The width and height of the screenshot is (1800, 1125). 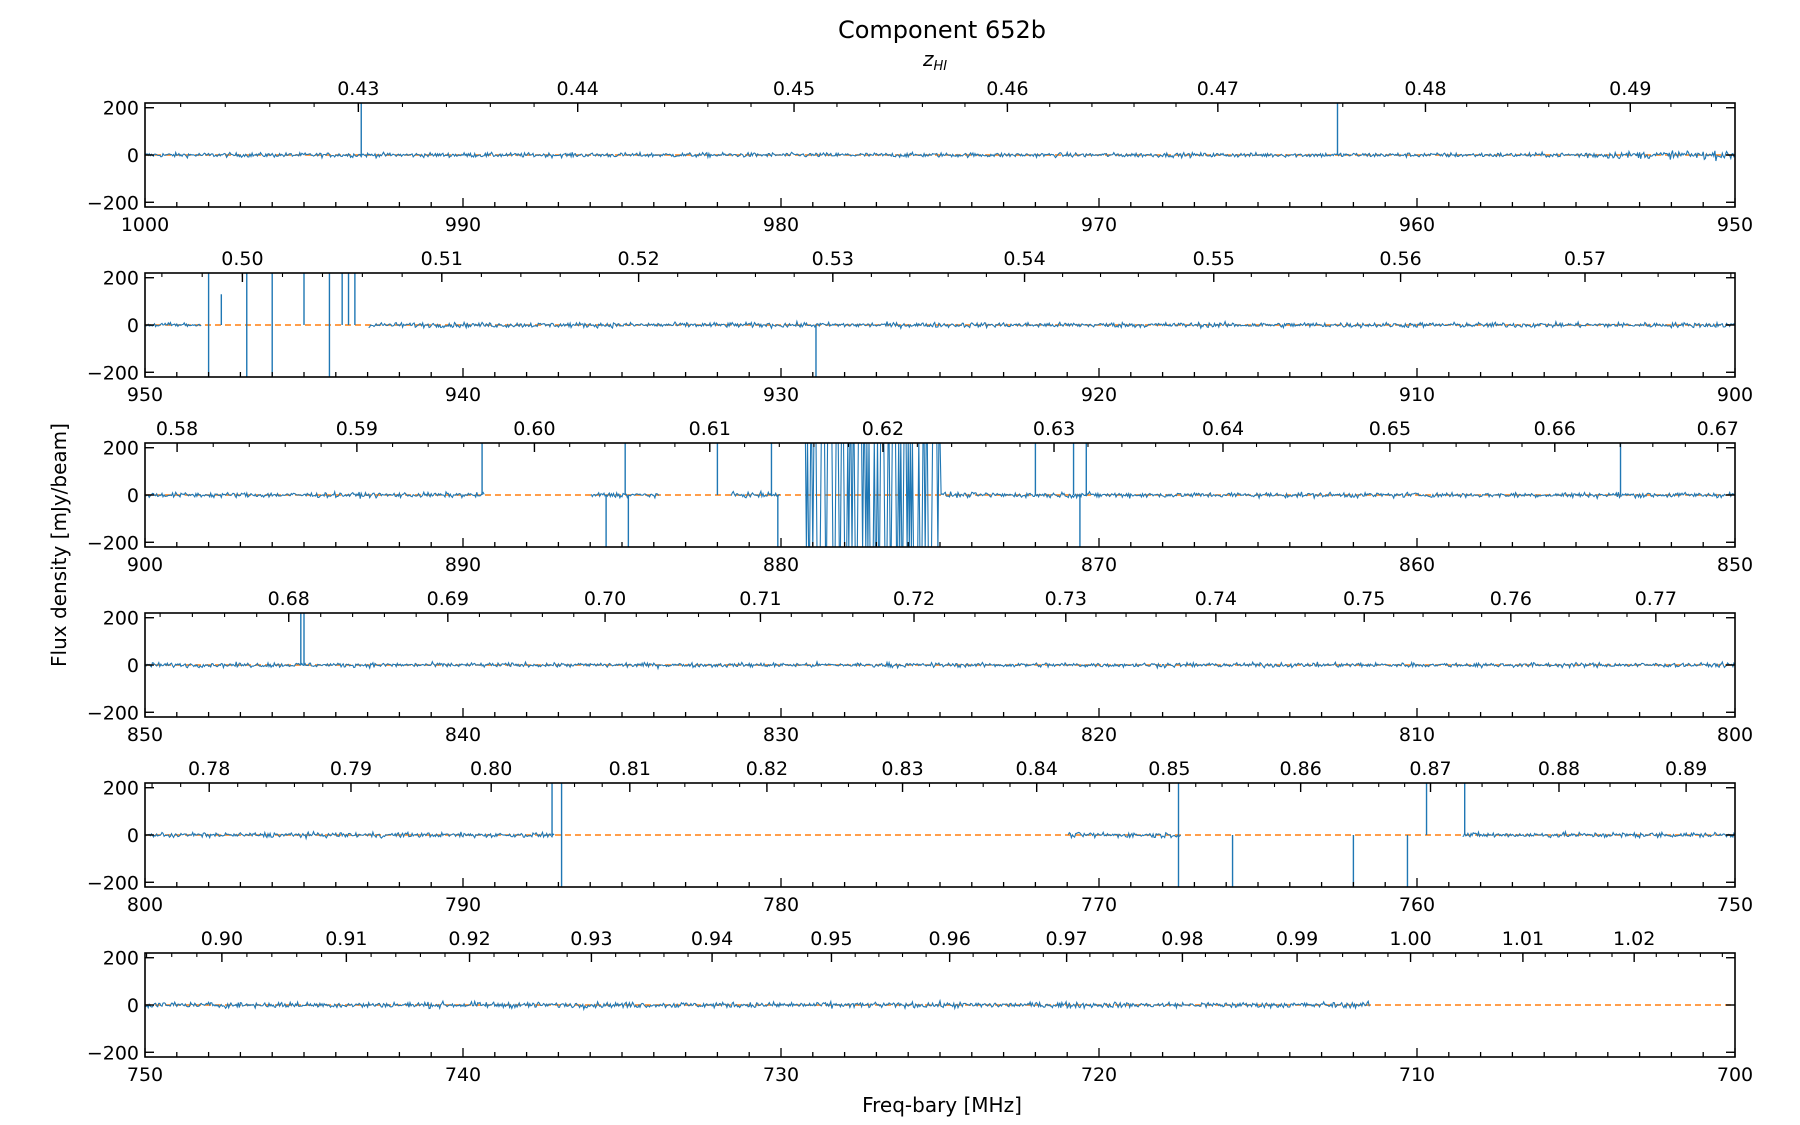 I want to click on z-tick-label: 0.52, so click(x=638, y=259).